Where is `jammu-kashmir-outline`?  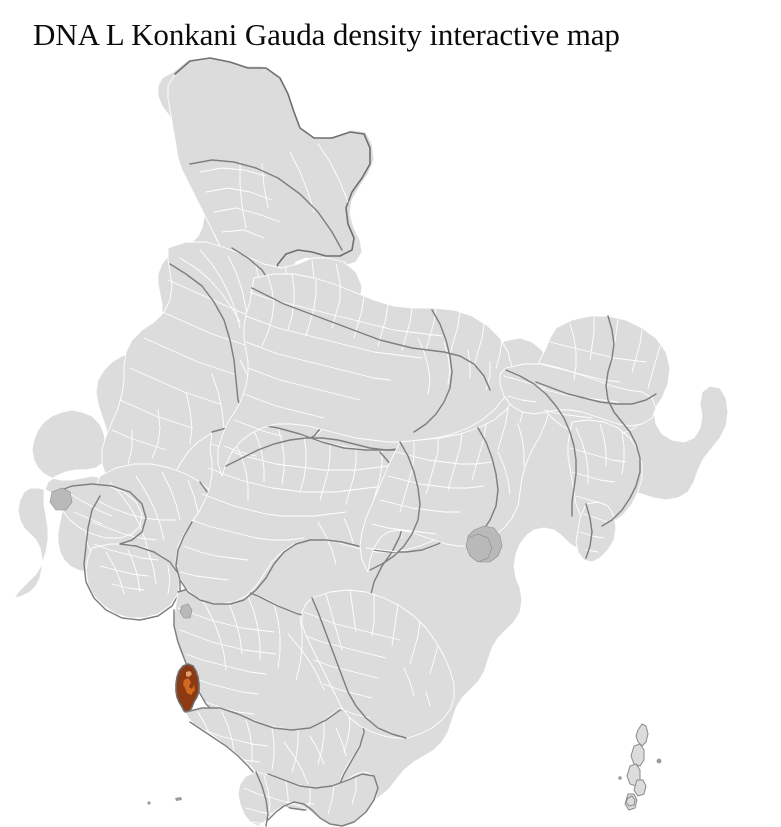
jammu-kashmir-outline is located at coordinates (272, 167).